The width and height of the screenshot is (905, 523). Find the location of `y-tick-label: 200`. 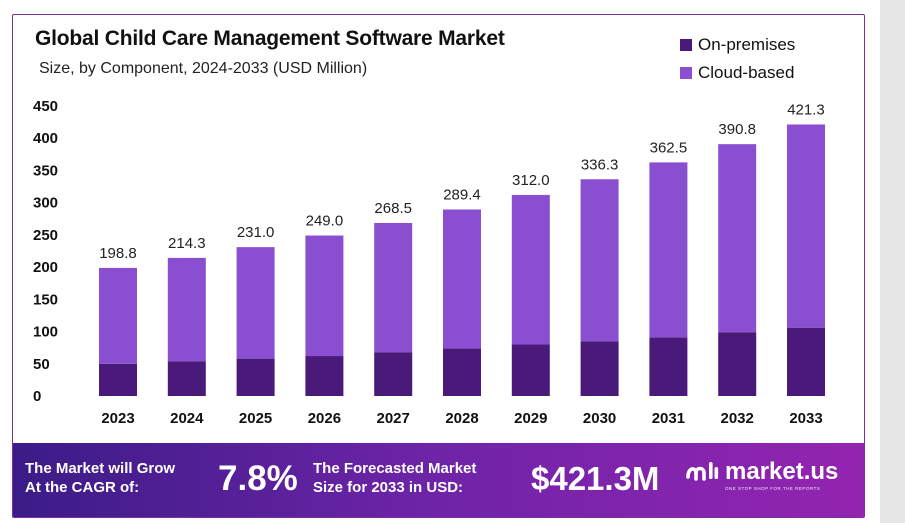

y-tick-label: 200 is located at coordinates (45, 267).